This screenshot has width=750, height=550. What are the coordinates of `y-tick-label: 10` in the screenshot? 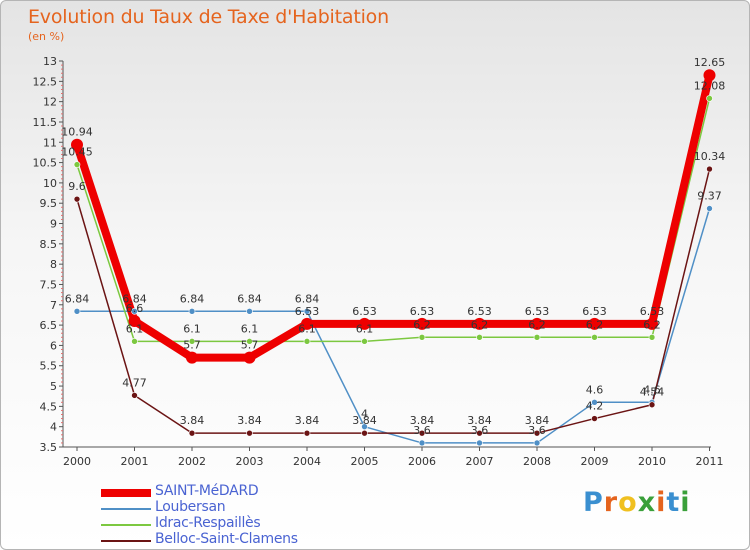 It's located at (50, 183).